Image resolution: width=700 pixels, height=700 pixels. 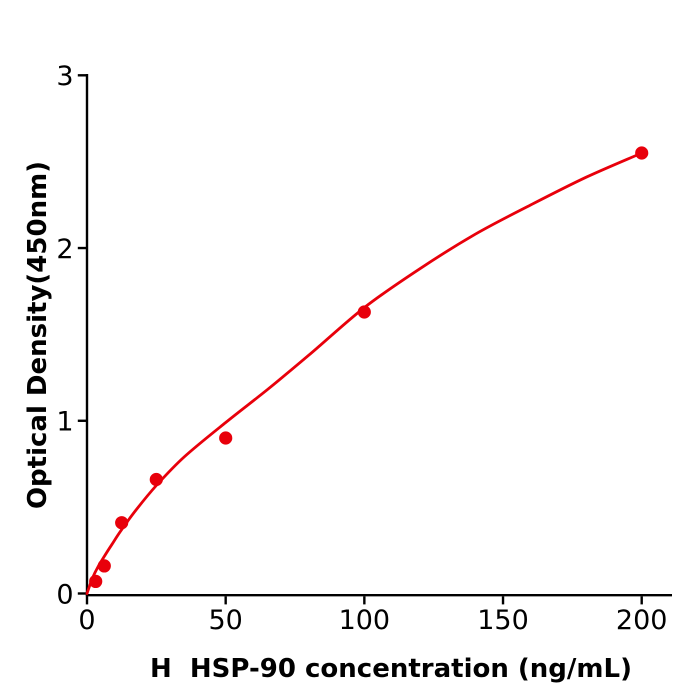 I want to click on x-tick-label: 0, so click(x=86, y=620).